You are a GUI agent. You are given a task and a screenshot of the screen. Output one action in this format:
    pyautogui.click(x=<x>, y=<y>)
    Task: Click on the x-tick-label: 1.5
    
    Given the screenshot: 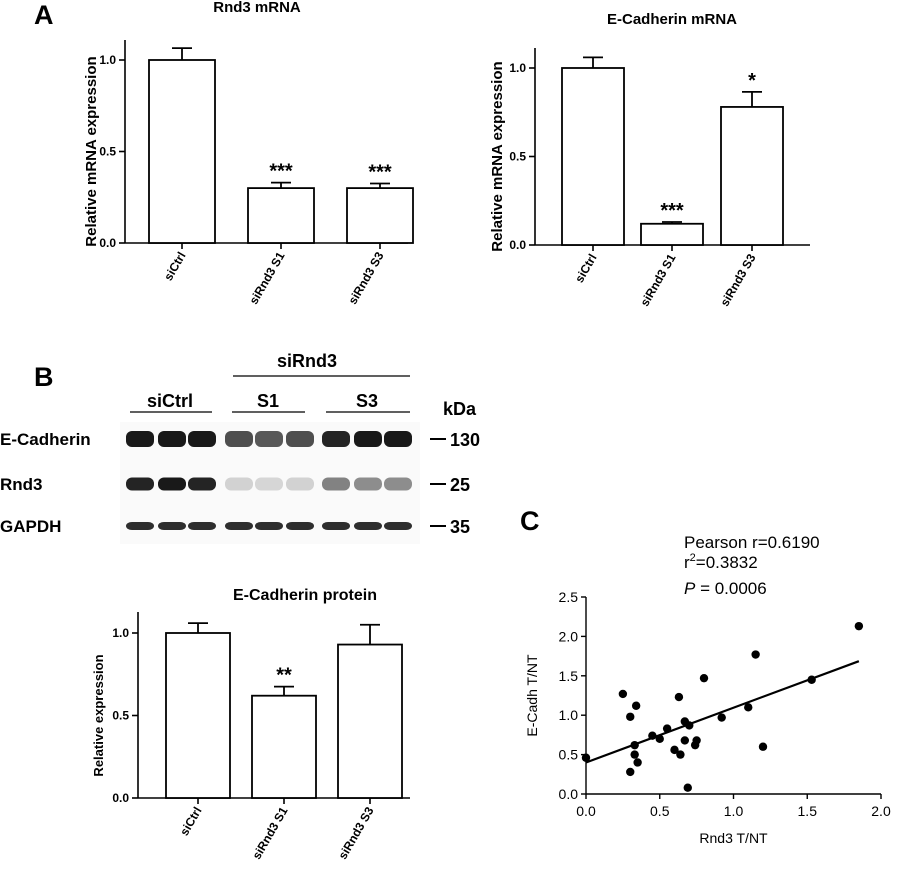 What is the action you would take?
    pyautogui.click(x=808, y=811)
    